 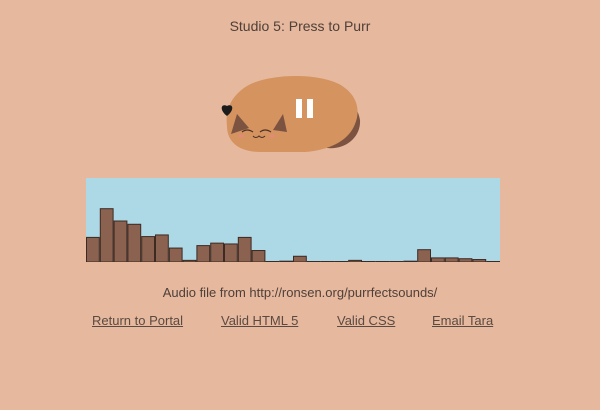 What do you see at coordinates (463, 320) in the screenshot?
I see `email-tara-link: Email Tara` at bounding box center [463, 320].